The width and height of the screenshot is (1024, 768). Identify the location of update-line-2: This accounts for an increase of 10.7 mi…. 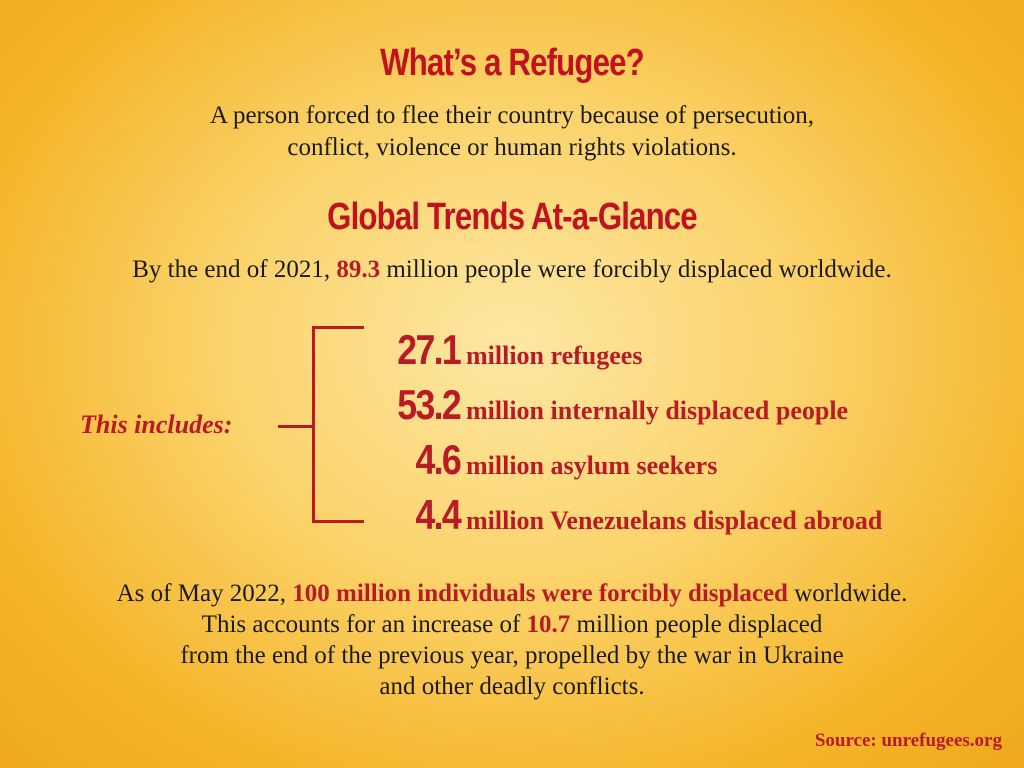
(512, 624).